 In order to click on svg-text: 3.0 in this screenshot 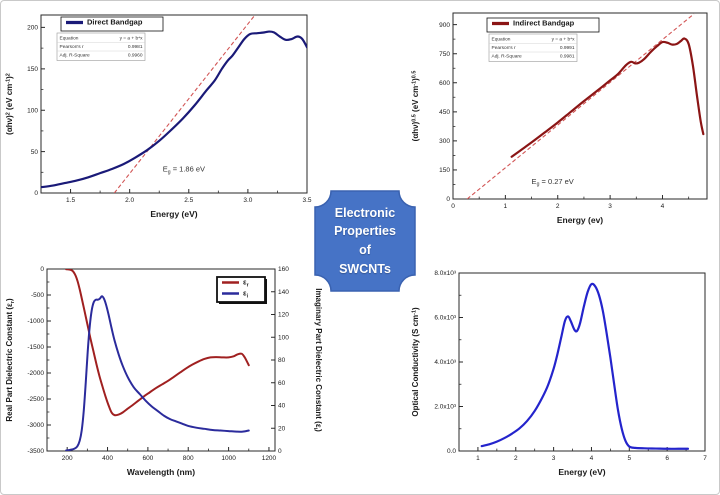, I will do `click(247, 200)`.